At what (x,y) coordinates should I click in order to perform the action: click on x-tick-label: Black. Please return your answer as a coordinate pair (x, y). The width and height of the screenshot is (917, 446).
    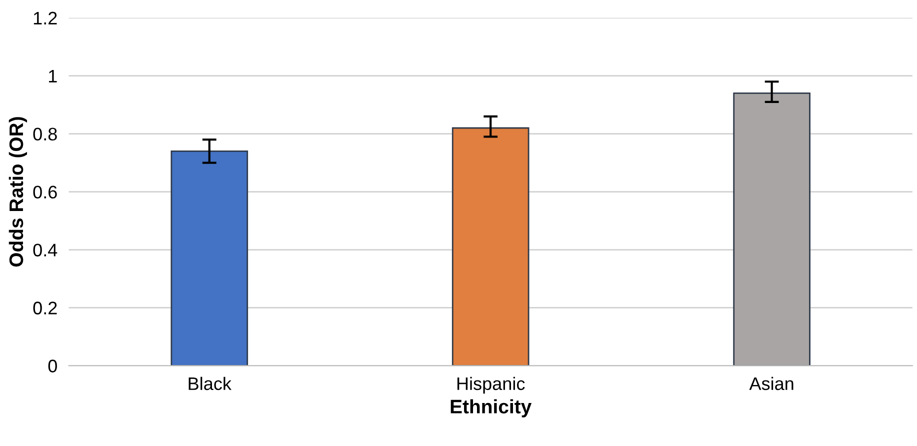
    Looking at the image, I should click on (210, 383).